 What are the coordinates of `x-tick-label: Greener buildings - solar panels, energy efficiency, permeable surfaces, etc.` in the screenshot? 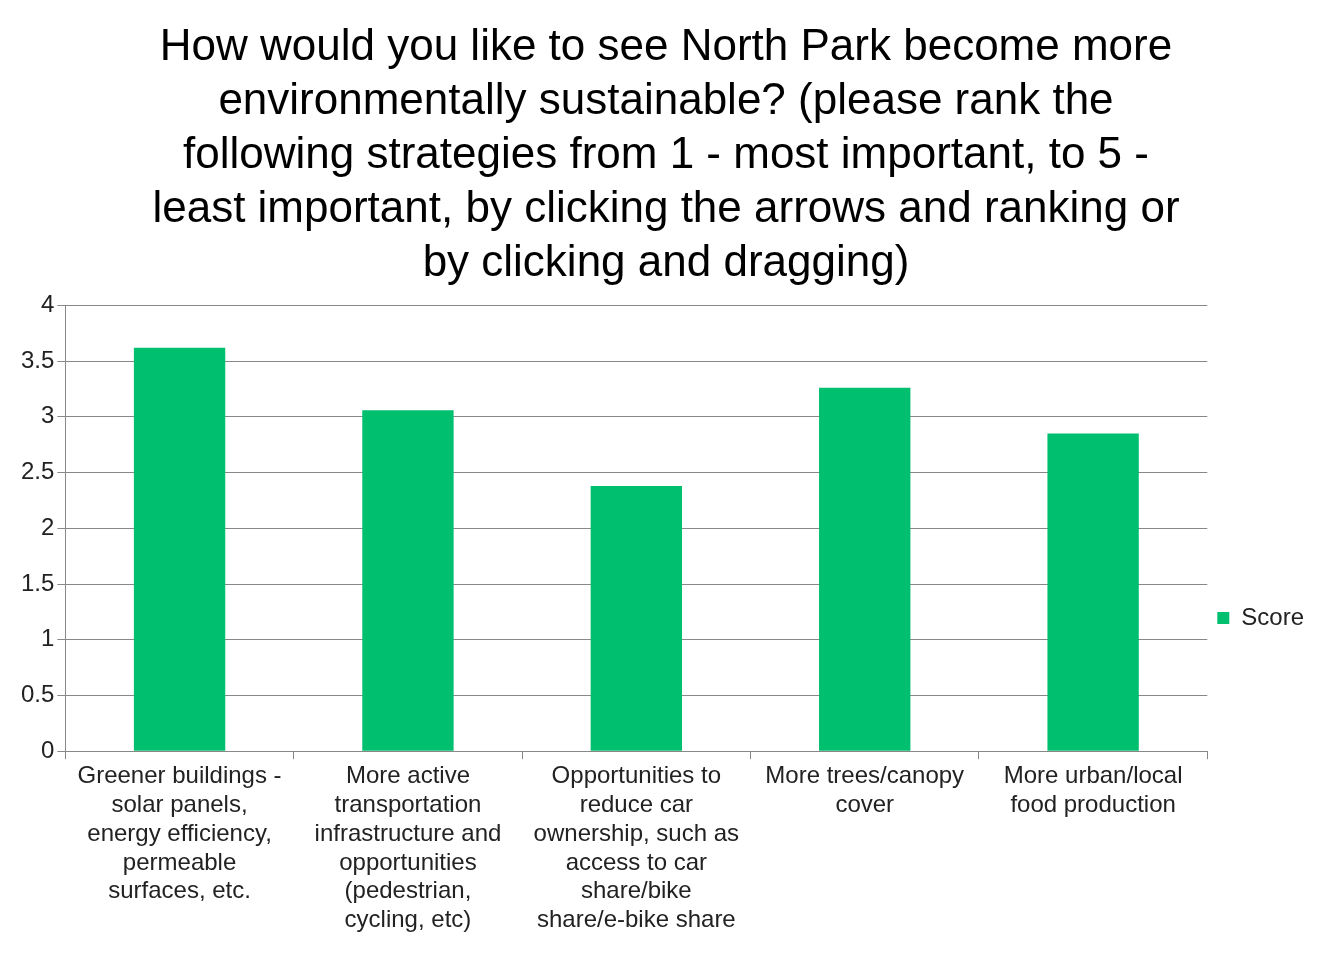 It's located at (179, 832).